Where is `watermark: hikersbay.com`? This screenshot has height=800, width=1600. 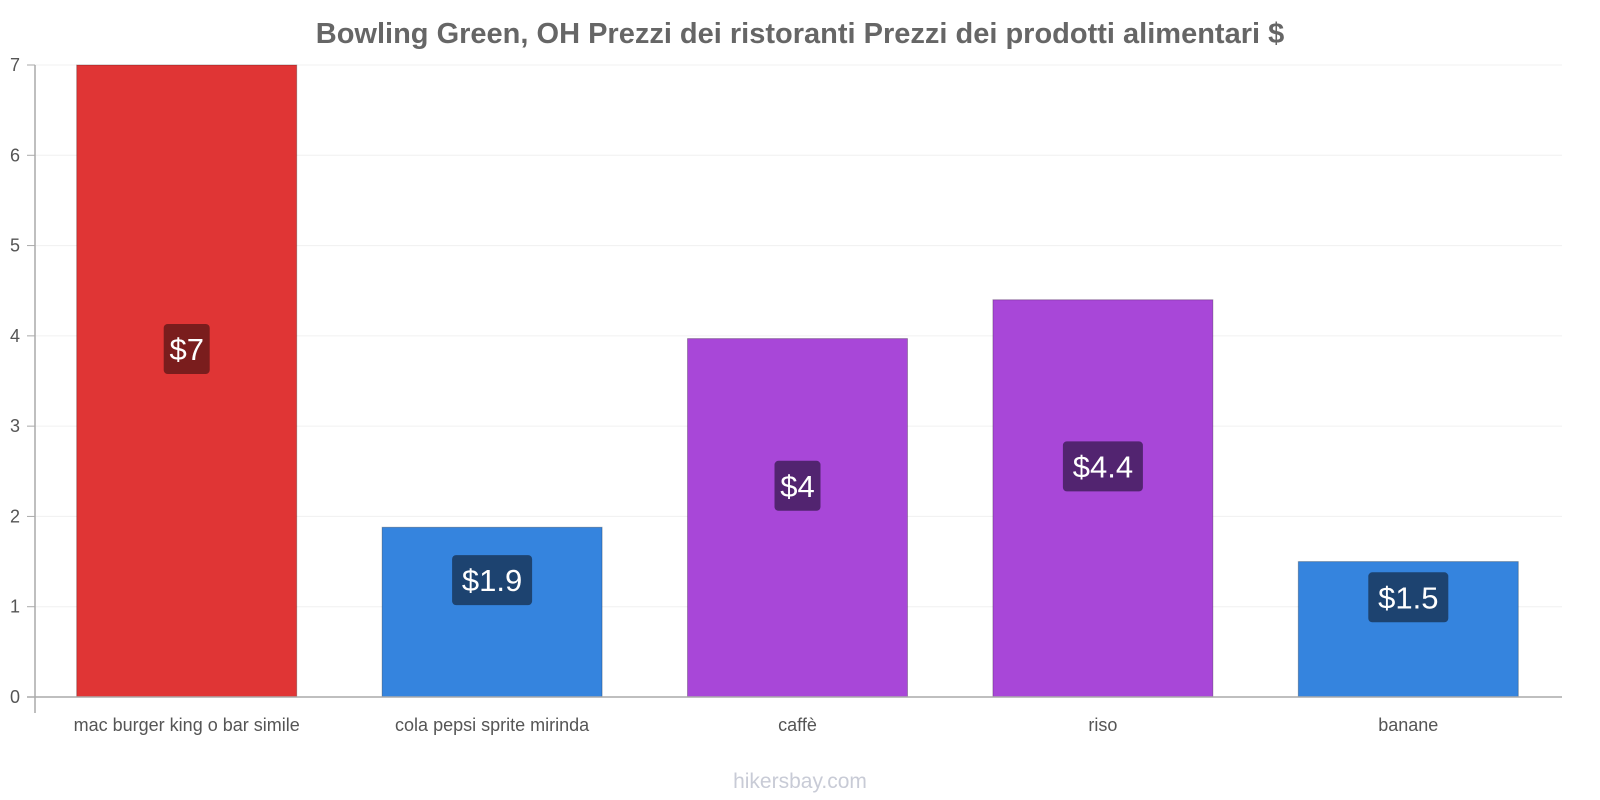
watermark: hikersbay.com is located at coordinates (800, 781).